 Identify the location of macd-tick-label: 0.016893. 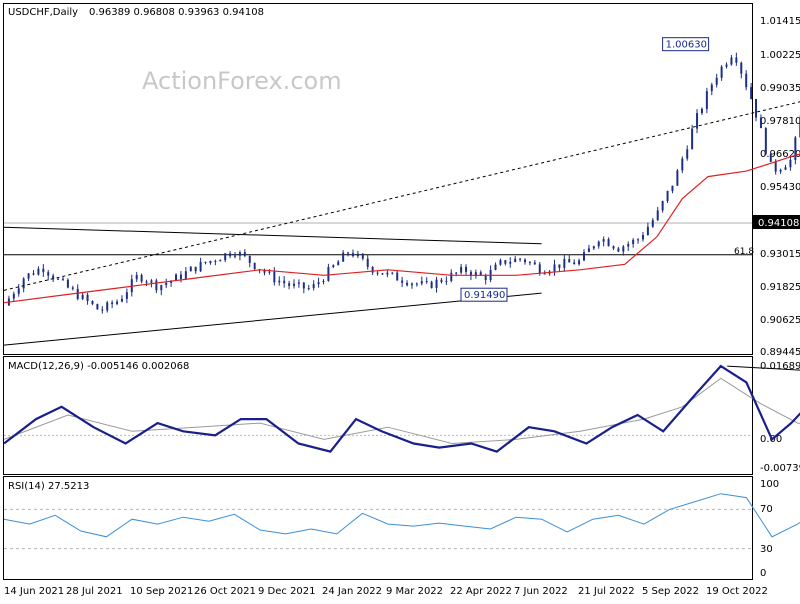
(780, 366).